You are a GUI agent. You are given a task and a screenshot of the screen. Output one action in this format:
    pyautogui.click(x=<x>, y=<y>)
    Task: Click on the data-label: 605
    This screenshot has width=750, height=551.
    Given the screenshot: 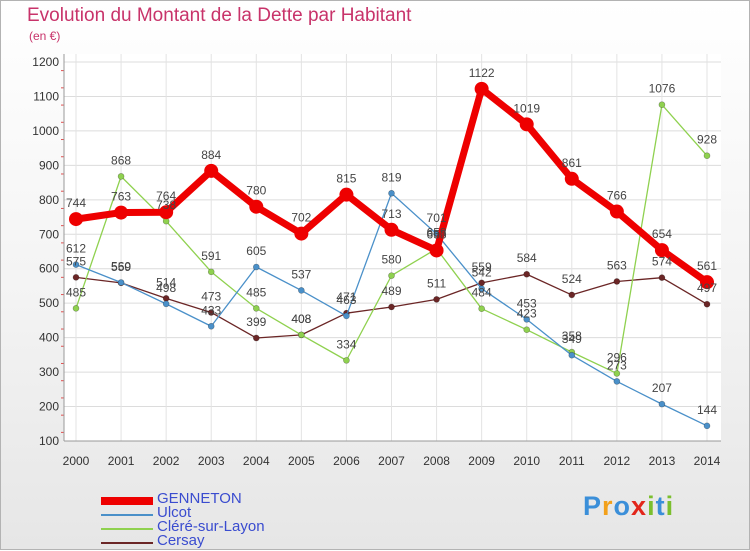 What is the action you would take?
    pyautogui.click(x=256, y=251)
    